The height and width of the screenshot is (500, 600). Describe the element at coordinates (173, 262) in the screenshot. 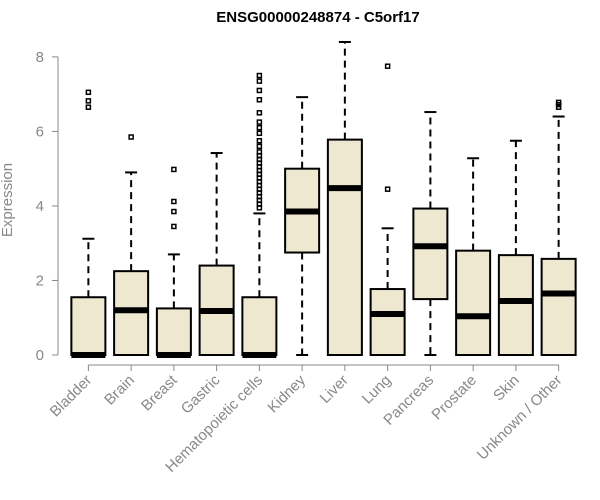

I see `box-breast` at that location.